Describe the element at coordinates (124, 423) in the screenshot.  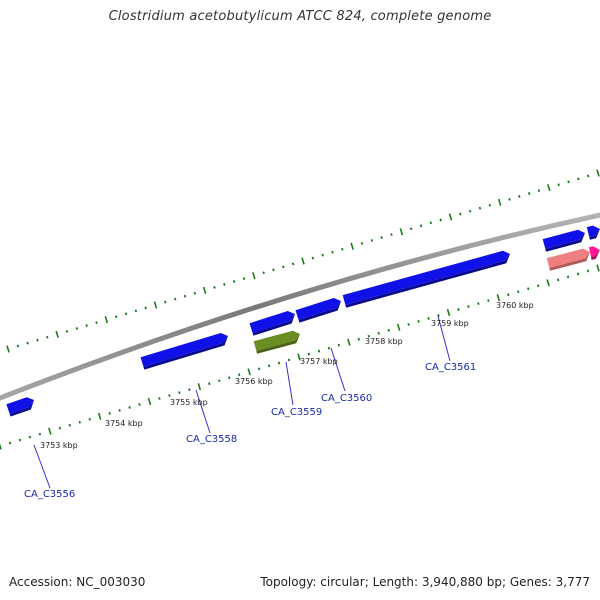
I see `scale-label: 3754 kbp` at that location.